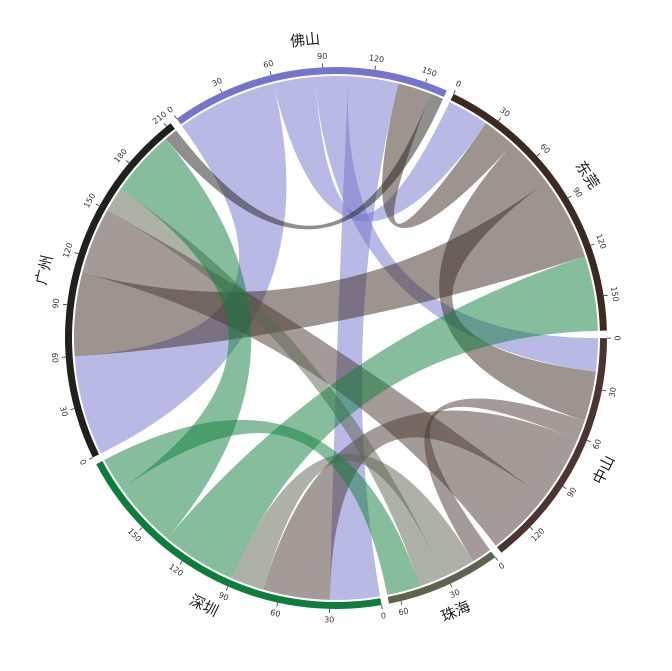  What do you see at coordinates (160, 118) in the screenshot?
I see `tick-label: 210` at bounding box center [160, 118].